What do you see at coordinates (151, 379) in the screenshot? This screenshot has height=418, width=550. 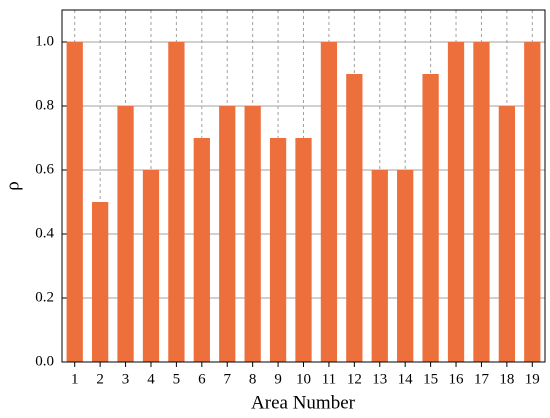 I see `x-tick-label: 4` at bounding box center [151, 379].